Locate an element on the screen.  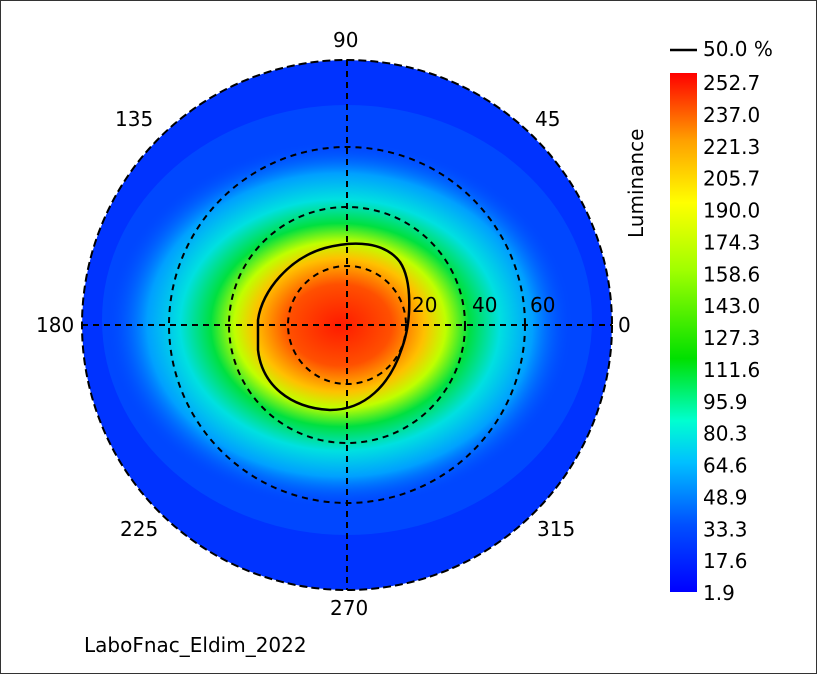
colorbar-tick-label: 158.6 is located at coordinates (731, 274).